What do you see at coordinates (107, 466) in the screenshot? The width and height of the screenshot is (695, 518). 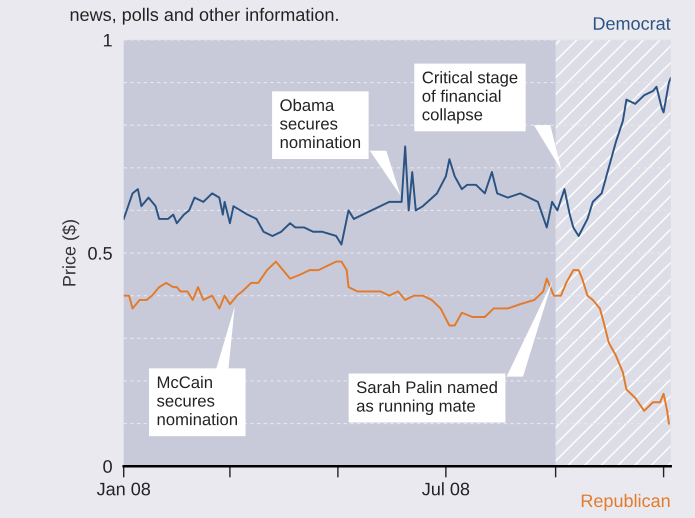 I see `y-tick-label: 0` at bounding box center [107, 466].